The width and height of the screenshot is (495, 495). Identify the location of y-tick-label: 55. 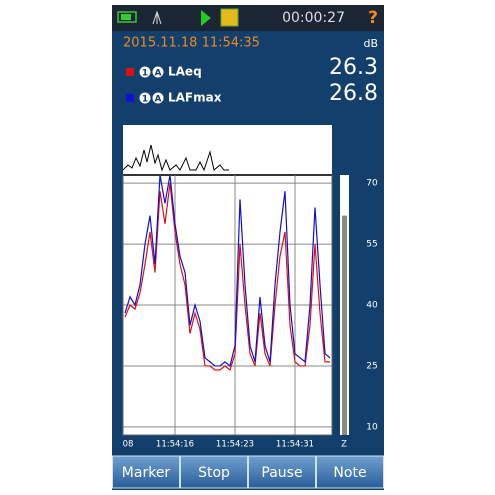
(371, 245).